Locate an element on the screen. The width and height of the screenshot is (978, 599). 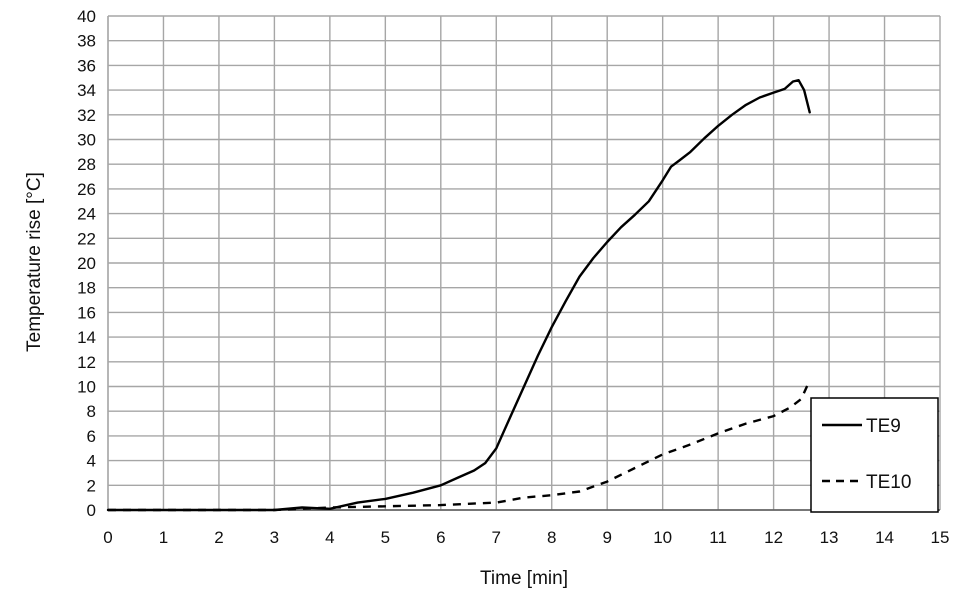
y-tick-label: 30 is located at coordinates (86, 140).